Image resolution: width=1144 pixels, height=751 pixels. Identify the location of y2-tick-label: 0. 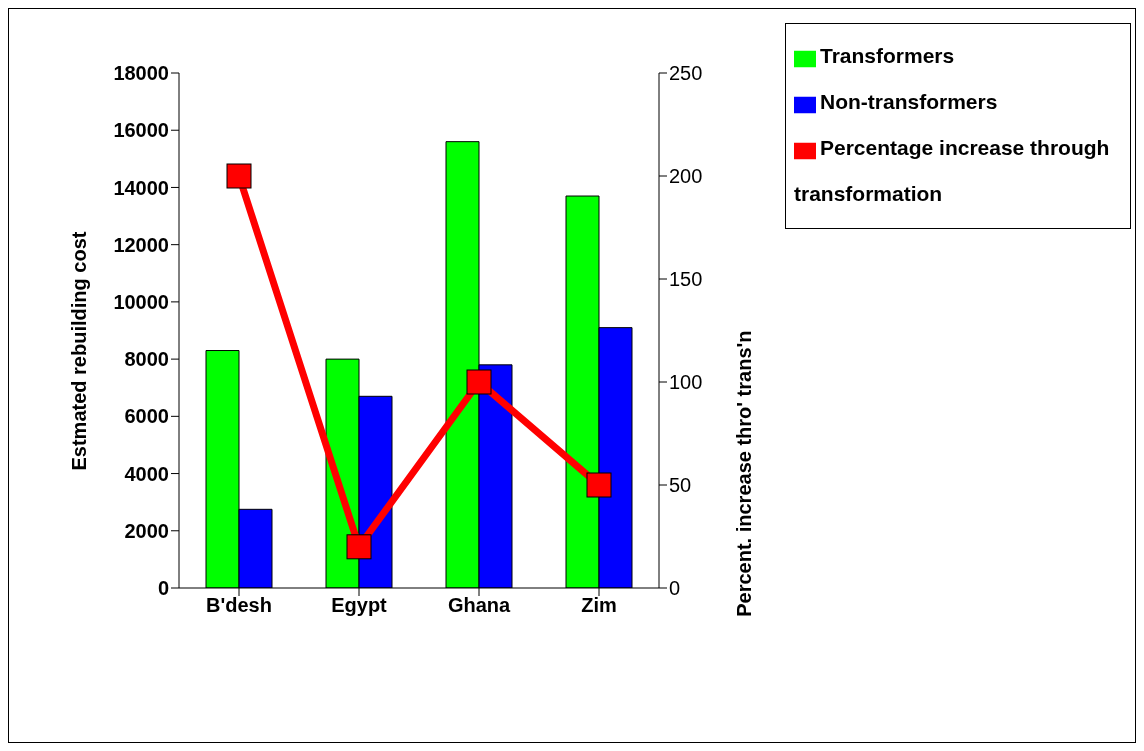
(675, 588).